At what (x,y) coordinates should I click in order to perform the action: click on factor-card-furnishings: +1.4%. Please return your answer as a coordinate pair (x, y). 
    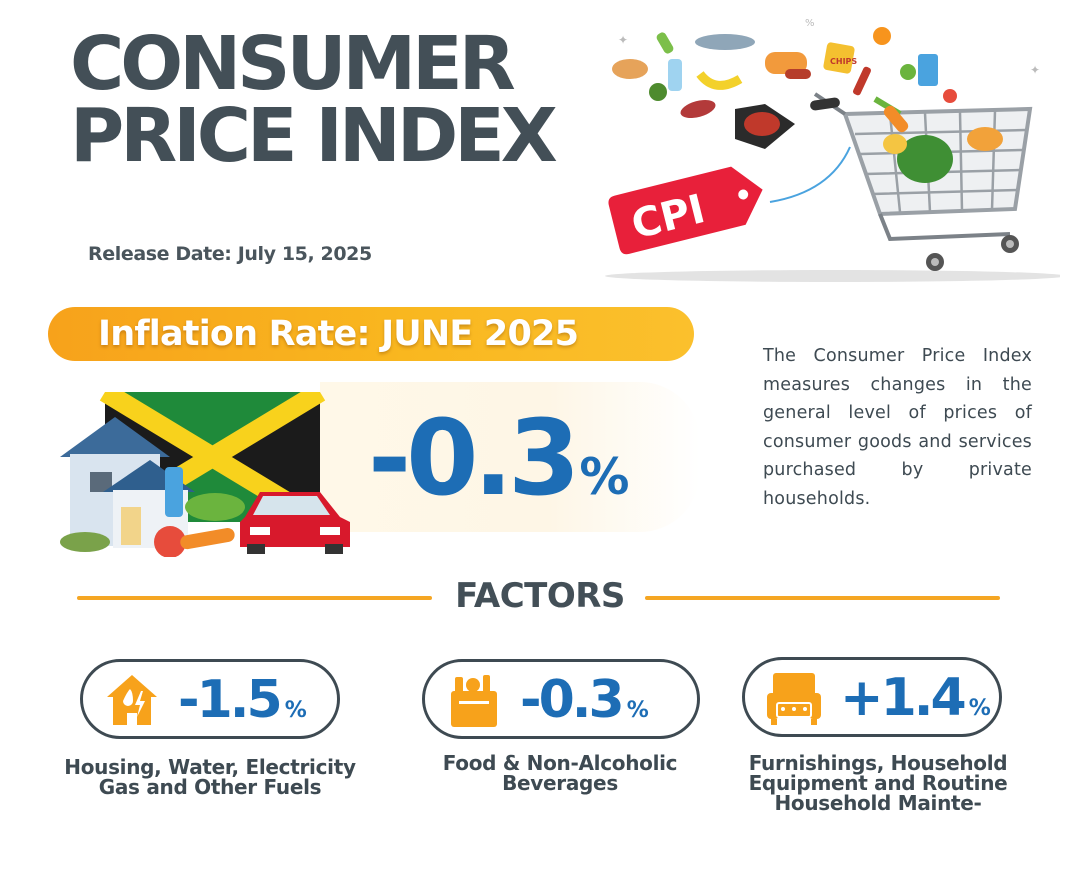
    Looking at the image, I should click on (872, 697).